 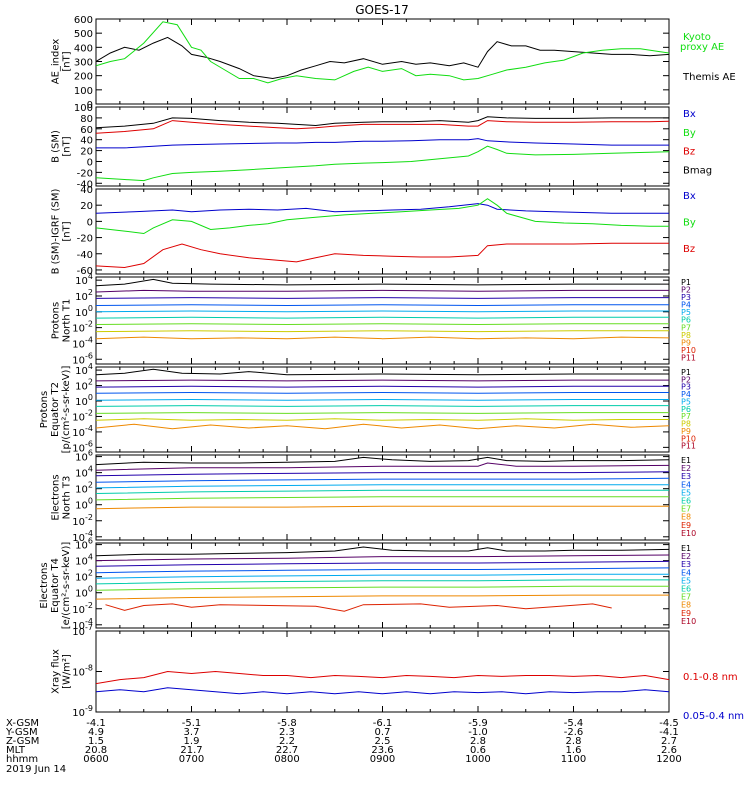 What do you see at coordinates (16, 750) in the screenshot?
I see `x-row-name: MLT` at bounding box center [16, 750].